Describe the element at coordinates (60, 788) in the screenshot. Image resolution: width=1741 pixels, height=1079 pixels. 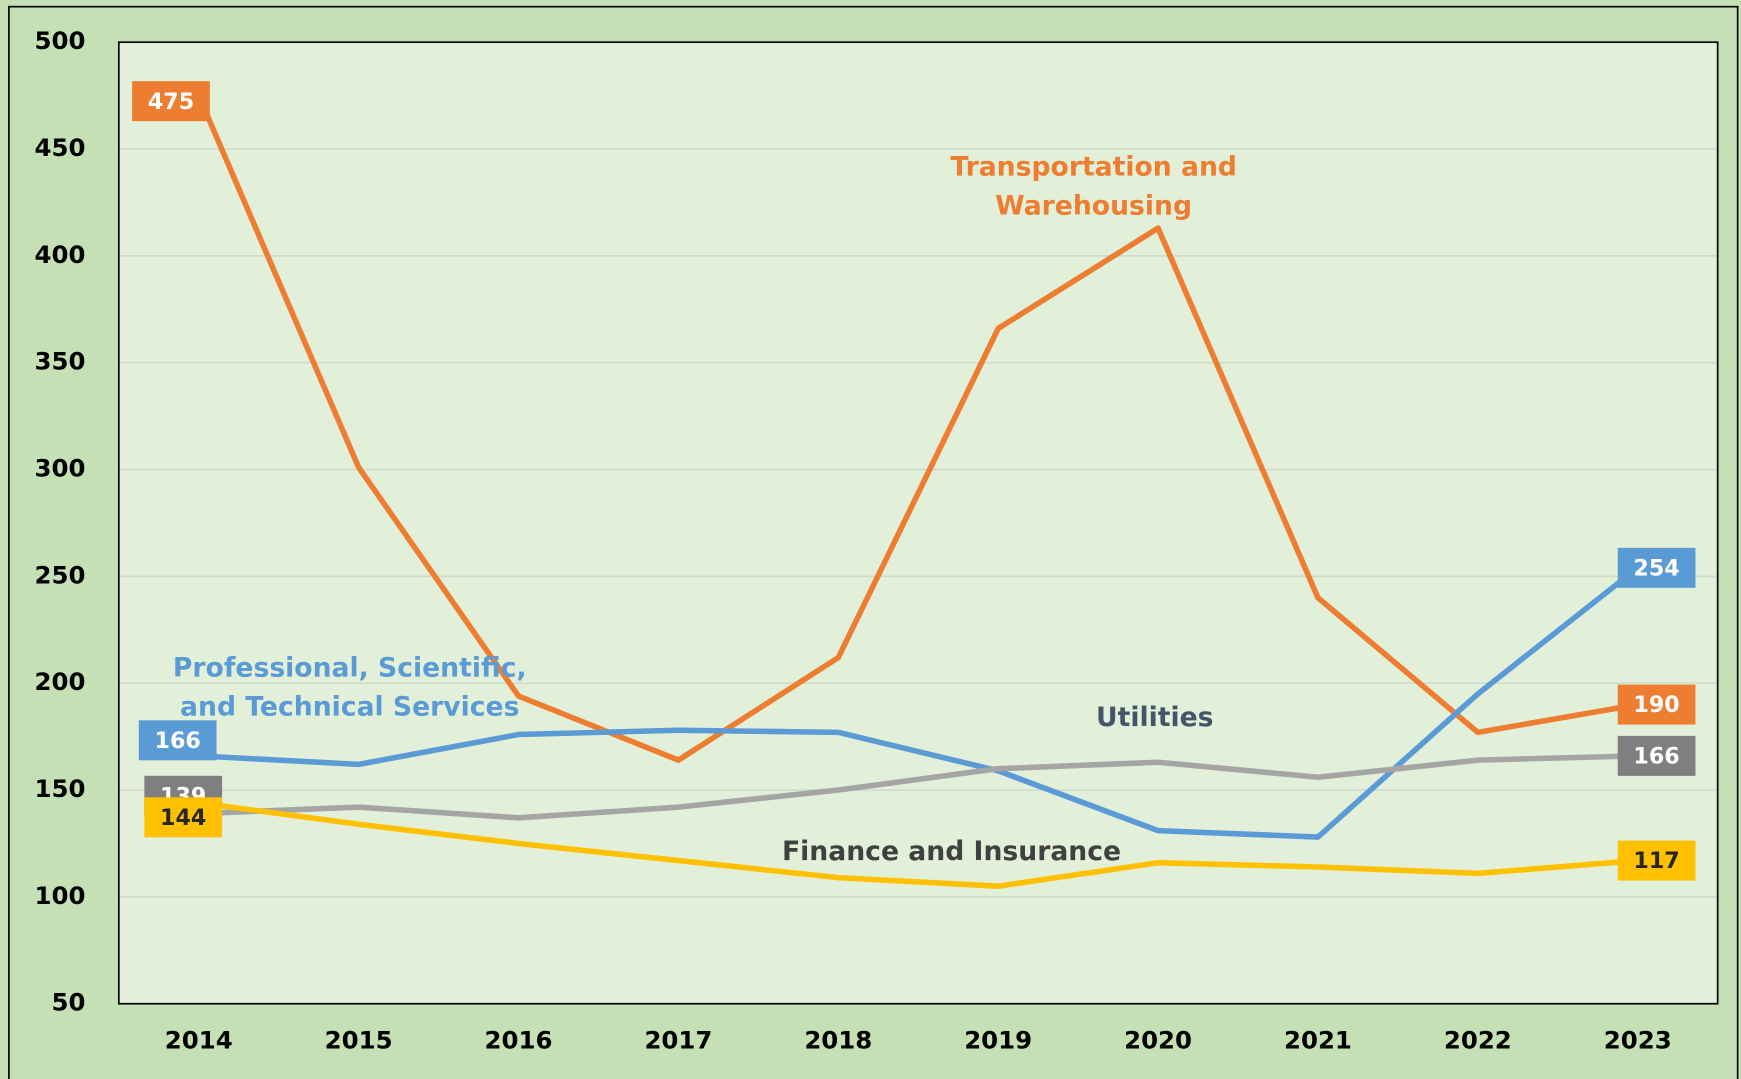
I see `y-tick-label: 150` at that location.